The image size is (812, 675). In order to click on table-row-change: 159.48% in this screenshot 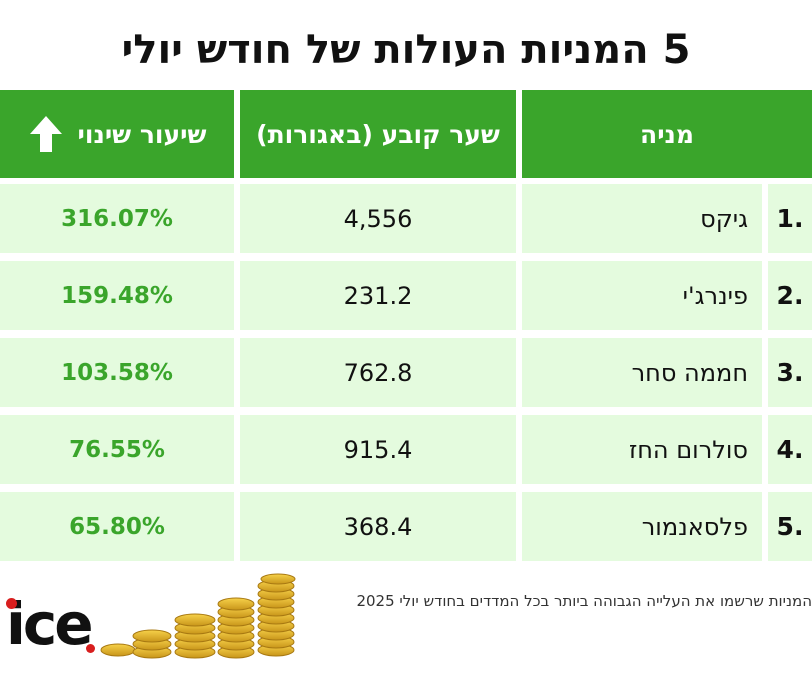, I will do `click(117, 295)`.